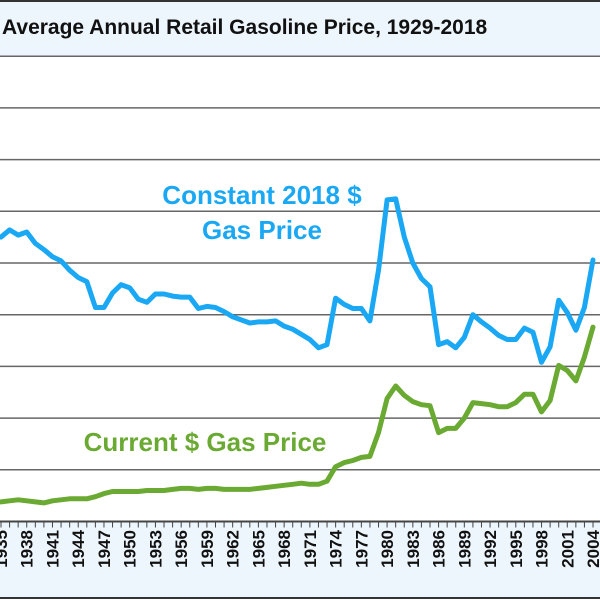  What do you see at coordinates (361, 549) in the screenshot?
I see `x-tick-label: 1977` at bounding box center [361, 549].